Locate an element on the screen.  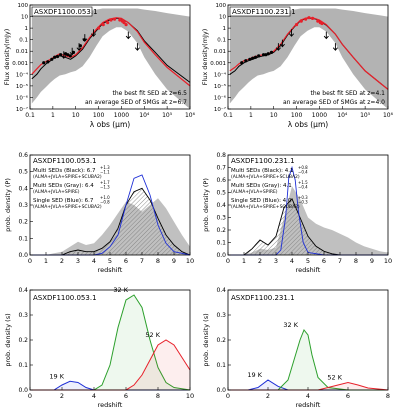
legend-entry: Multi SEDs (Gray): 6.4 is located at coordinates (63, 186).